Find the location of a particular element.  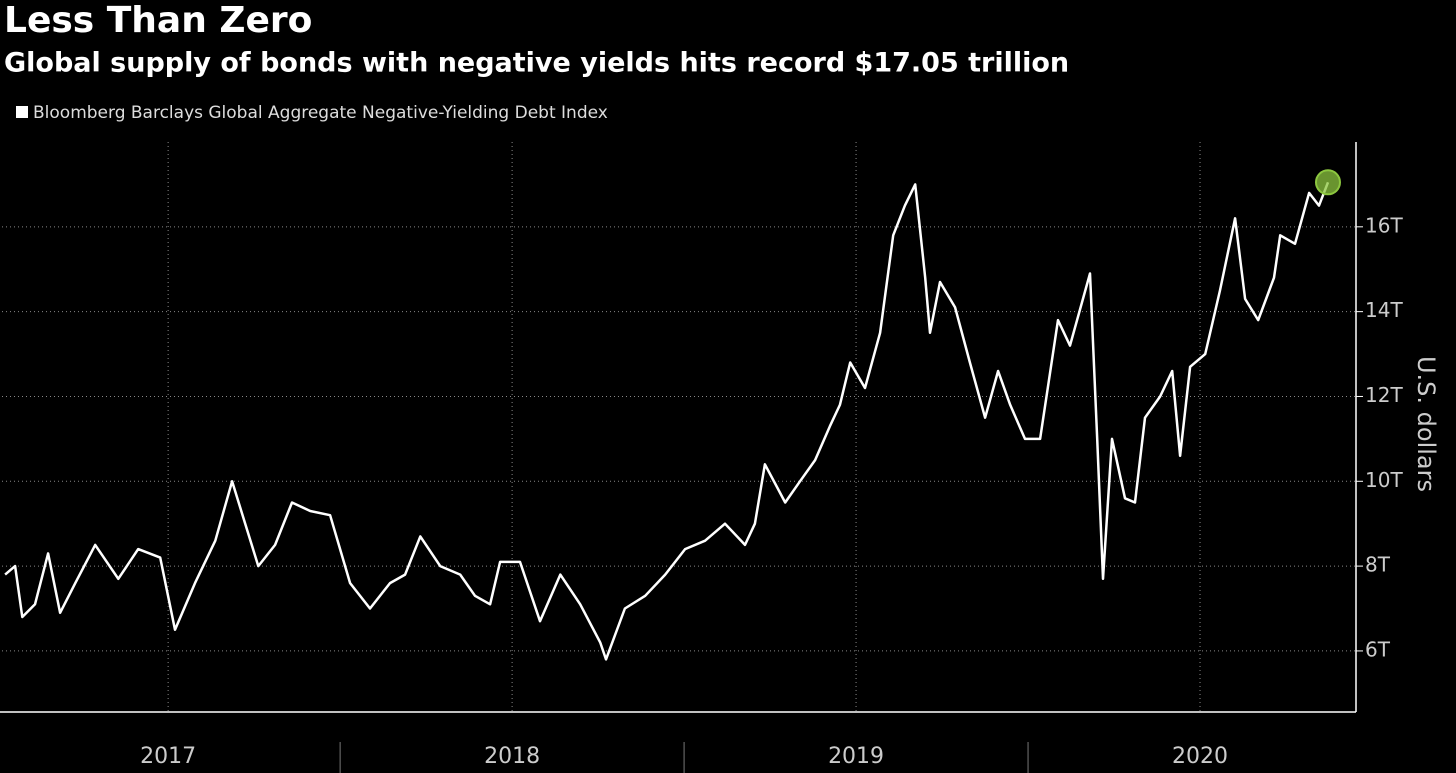

highlight-point is located at coordinates (1327, 182).